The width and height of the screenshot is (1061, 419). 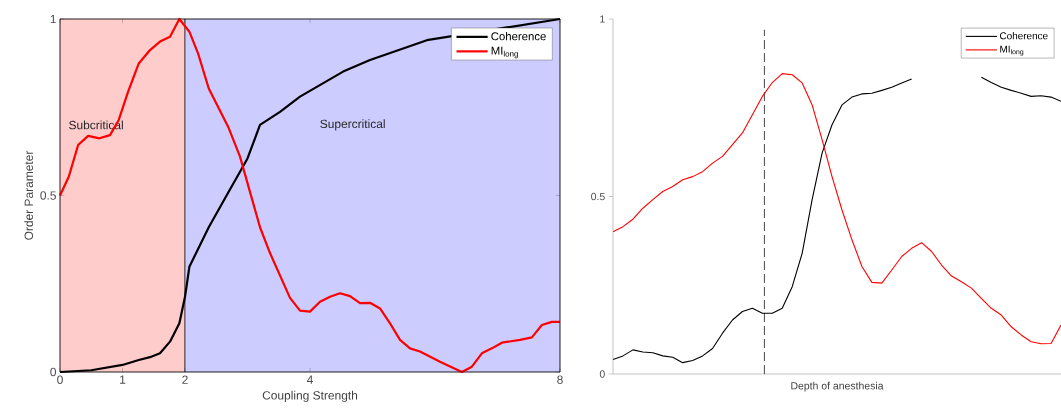 What do you see at coordinates (29, 195) in the screenshot?
I see `y-axis-title: Order Parameter` at bounding box center [29, 195].